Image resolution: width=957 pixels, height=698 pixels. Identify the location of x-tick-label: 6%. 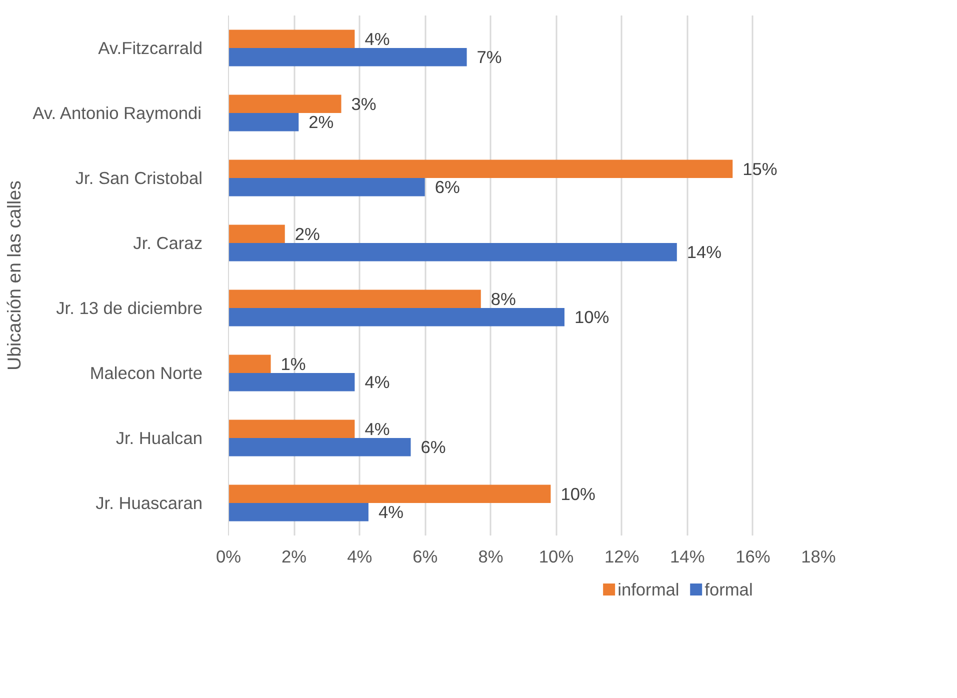
(425, 556).